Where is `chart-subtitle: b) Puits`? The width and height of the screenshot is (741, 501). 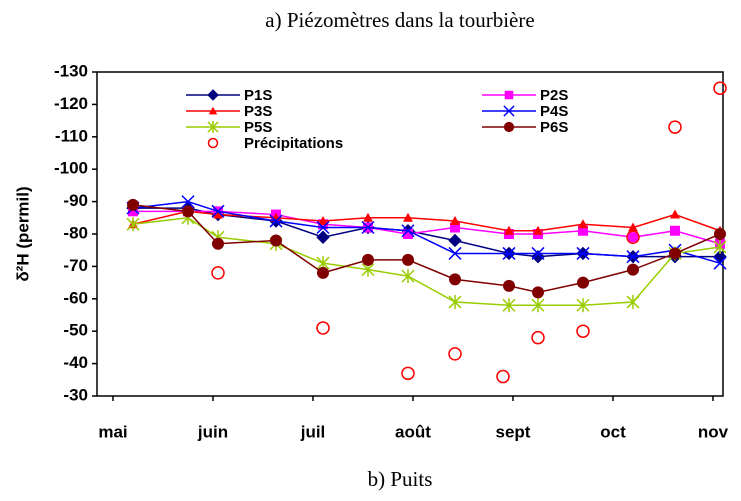 chart-subtitle: b) Puits is located at coordinates (400, 479).